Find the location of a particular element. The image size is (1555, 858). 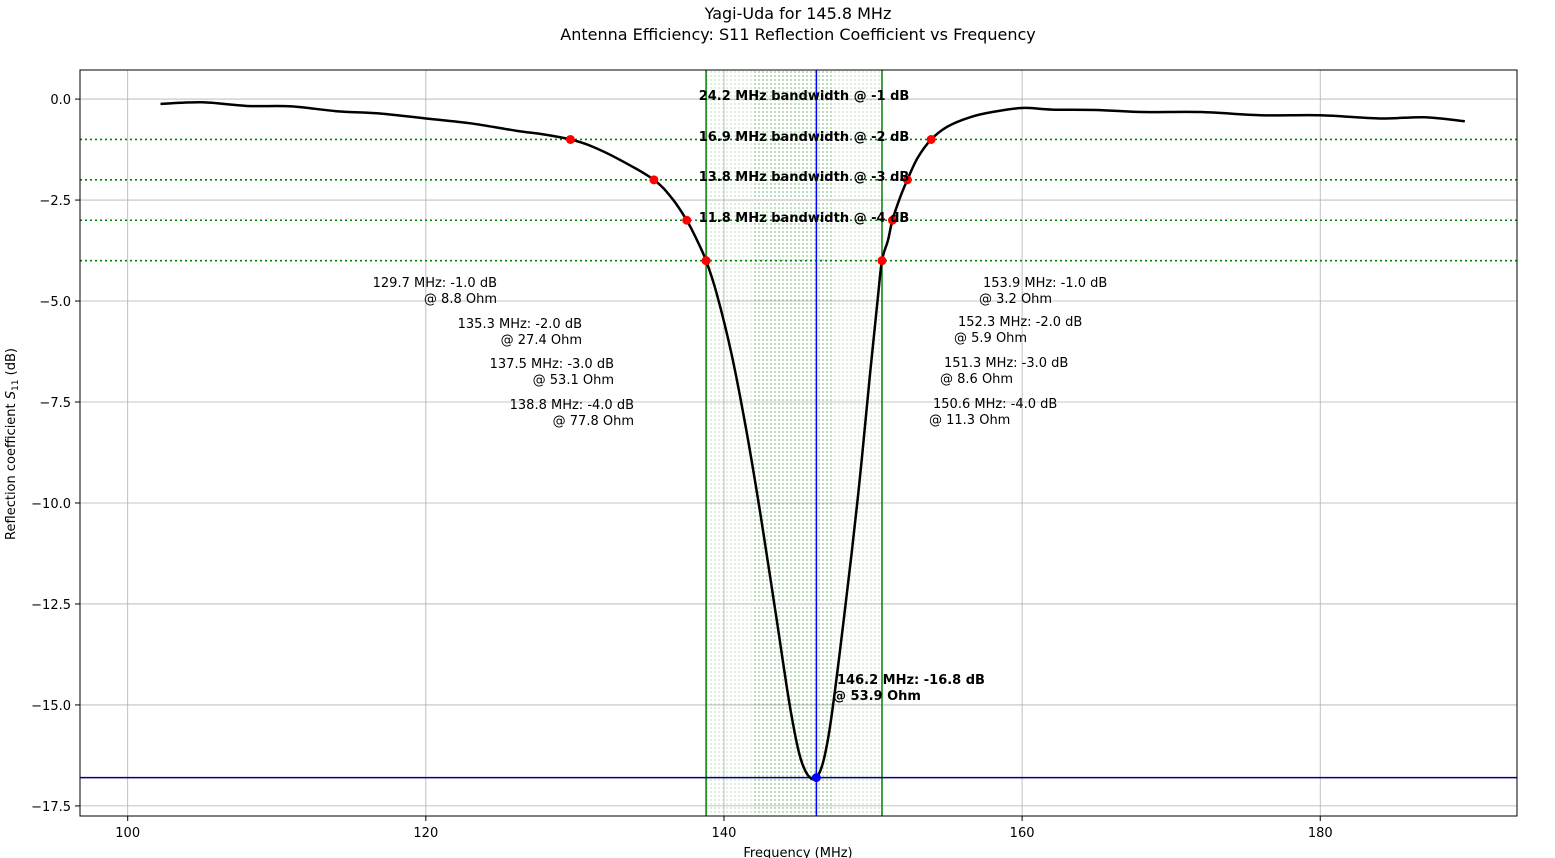

left-point-impedance: @ 53.1 Ohm is located at coordinates (573, 380).